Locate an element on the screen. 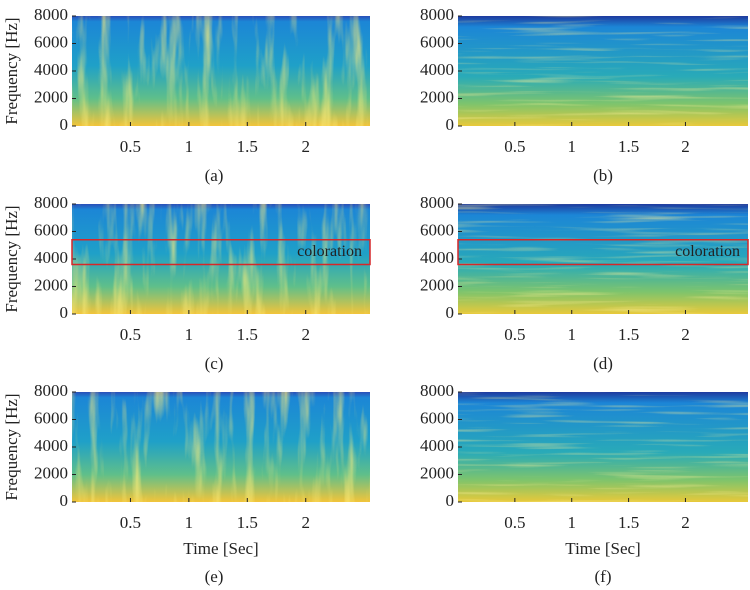  panel-caption: (d) is located at coordinates (603, 363).